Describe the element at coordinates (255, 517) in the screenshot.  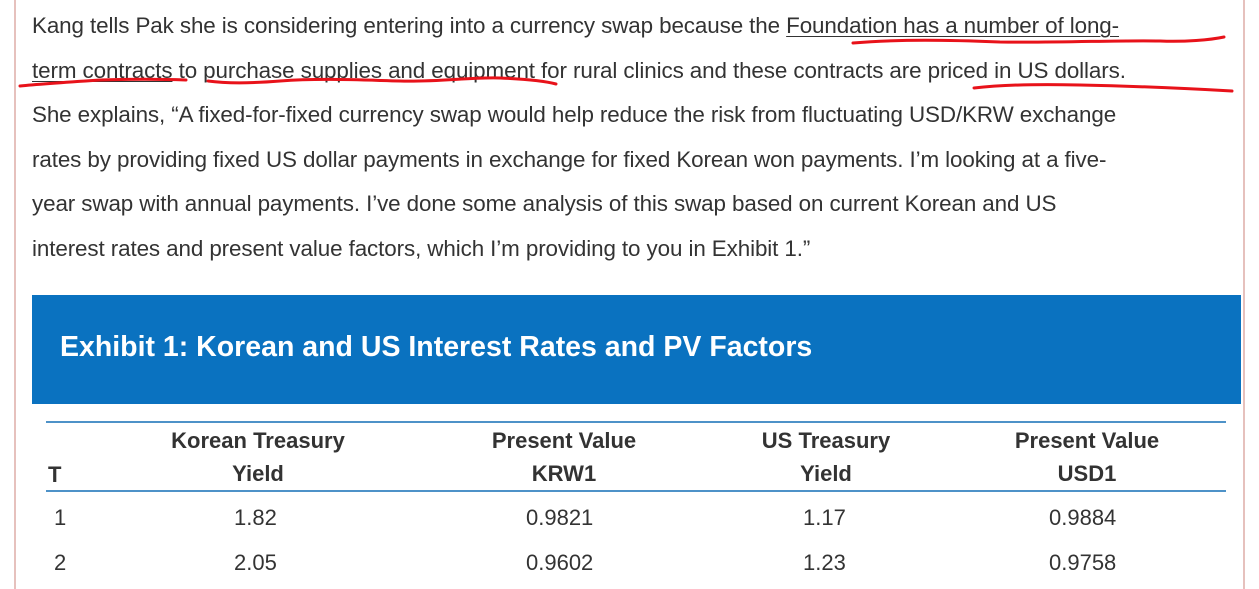
I see `row-1-korean-yield: 1.82` at that location.